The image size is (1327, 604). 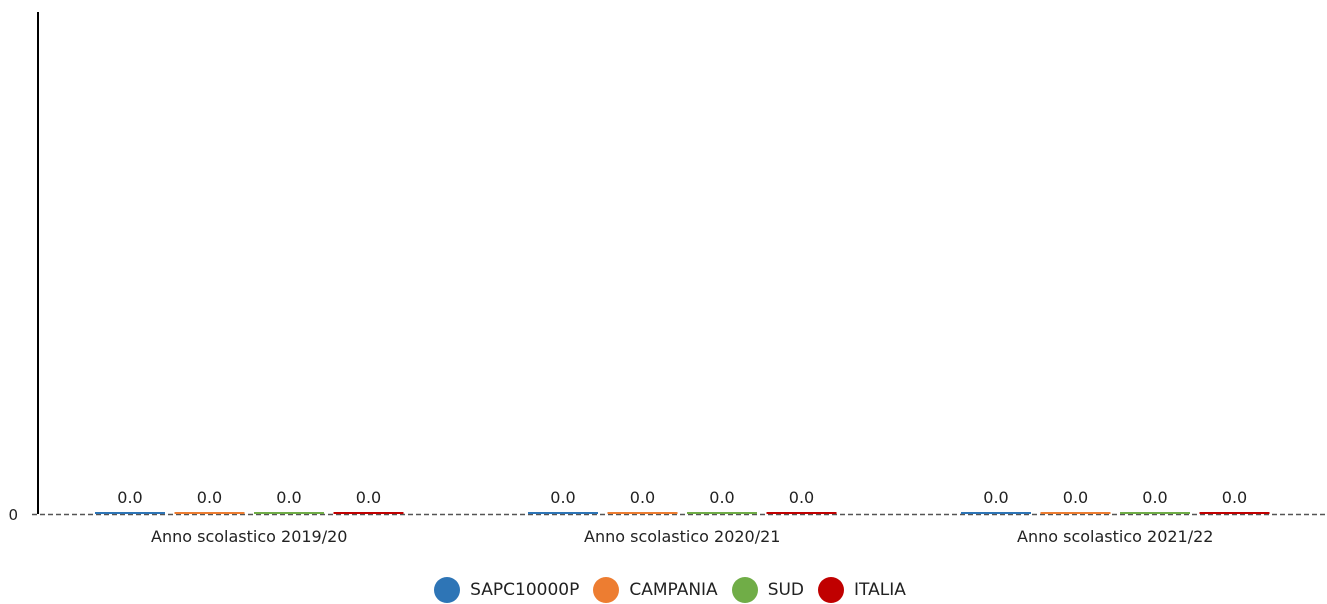 I want to click on data-label-sapc10000p-3: 0.0, so click(x=995, y=497).